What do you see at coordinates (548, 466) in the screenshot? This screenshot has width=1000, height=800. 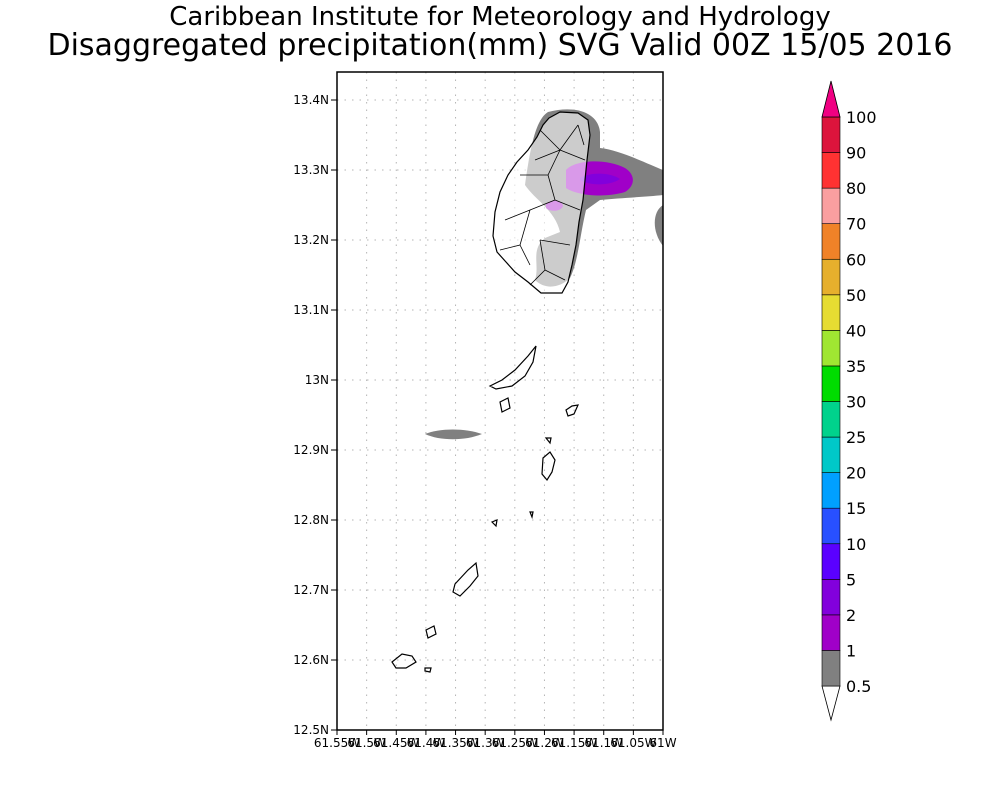 I see `island-mustique` at bounding box center [548, 466].